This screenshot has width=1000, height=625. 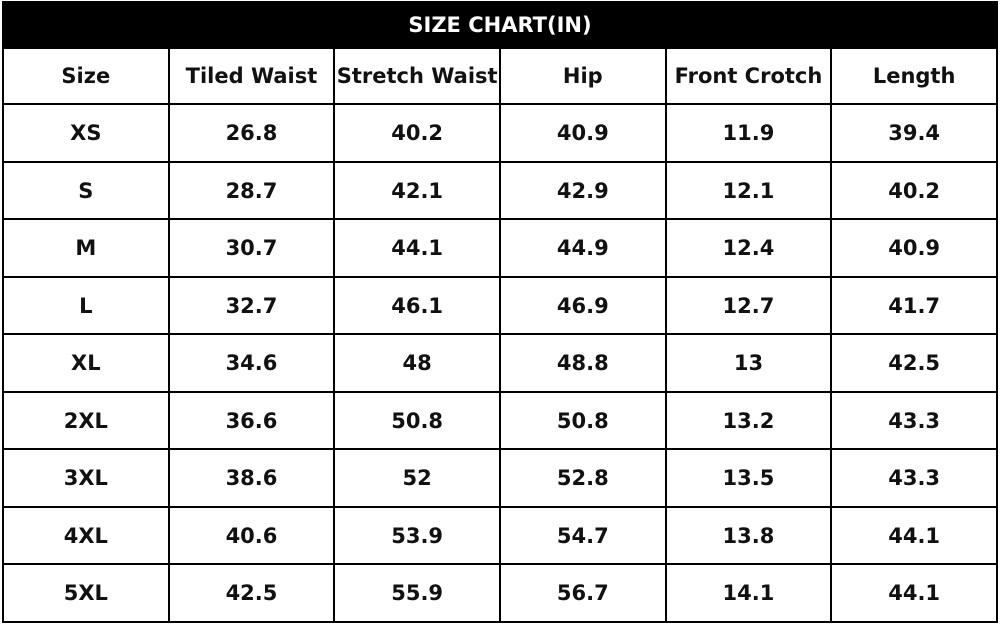 What do you see at coordinates (251, 133) in the screenshot?
I see `measure-cell: 26.8` at bounding box center [251, 133].